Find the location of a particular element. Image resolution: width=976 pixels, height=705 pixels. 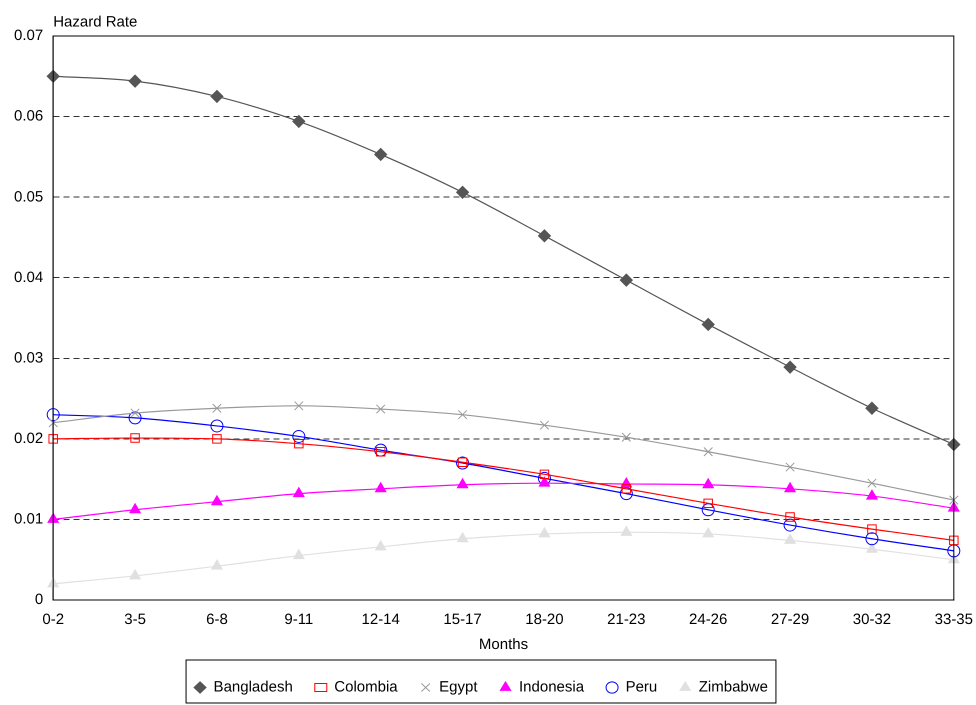

x-tick-label: 3-5 is located at coordinates (135, 619).